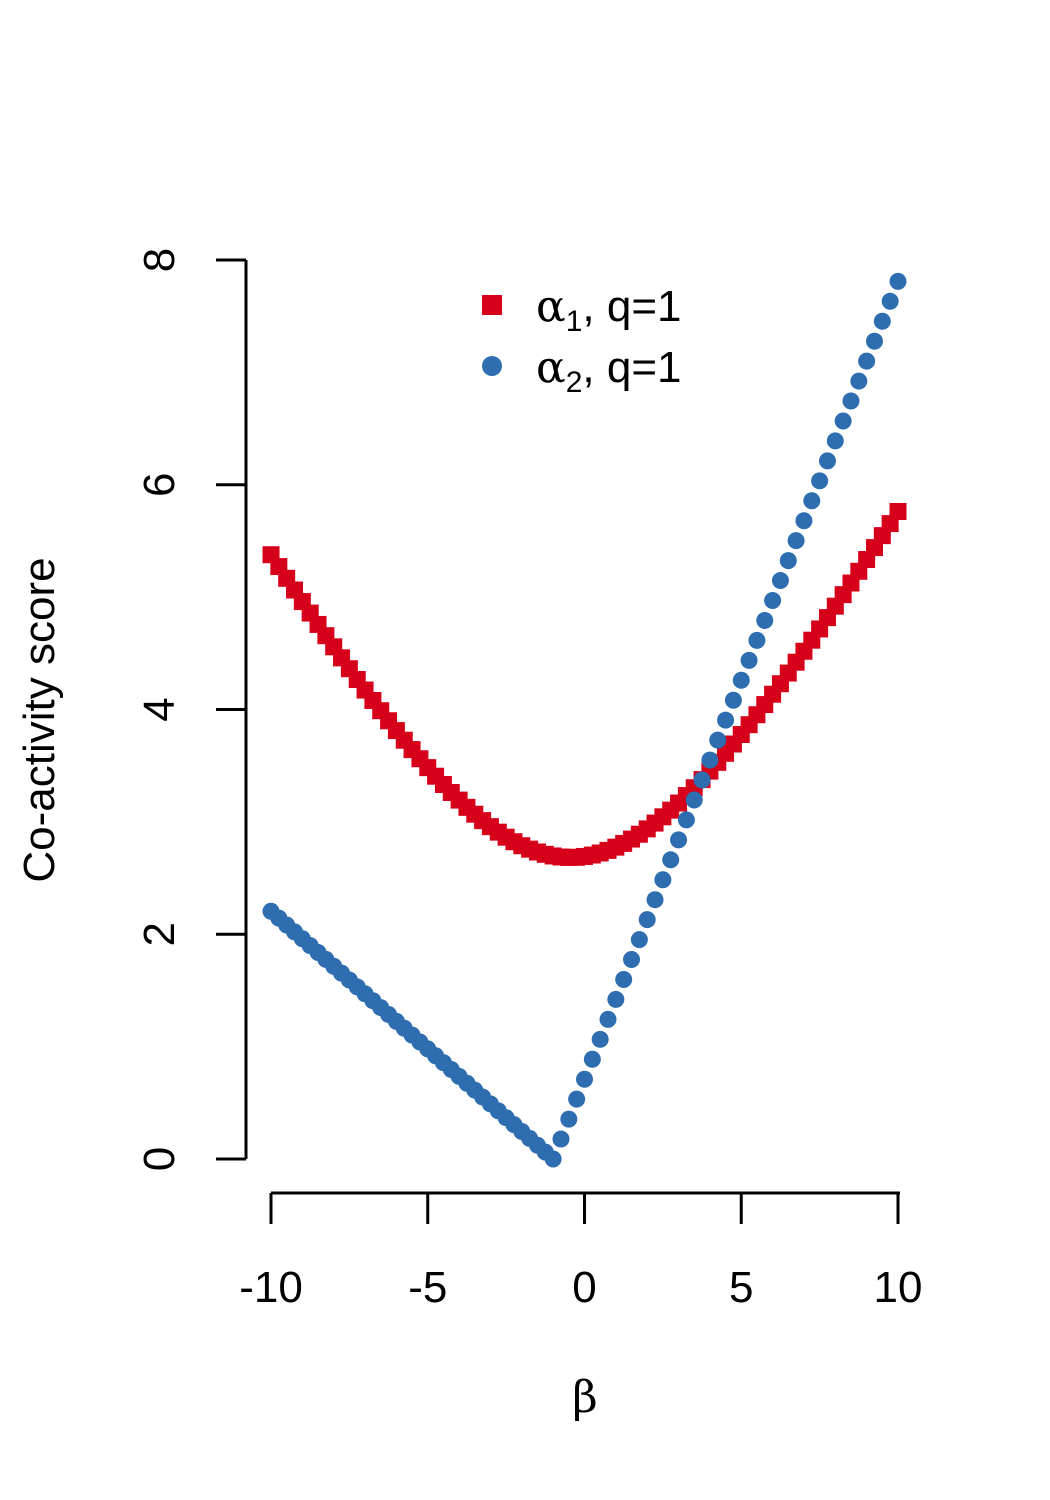  I want to click on y-tick-label: 4, so click(159, 709).